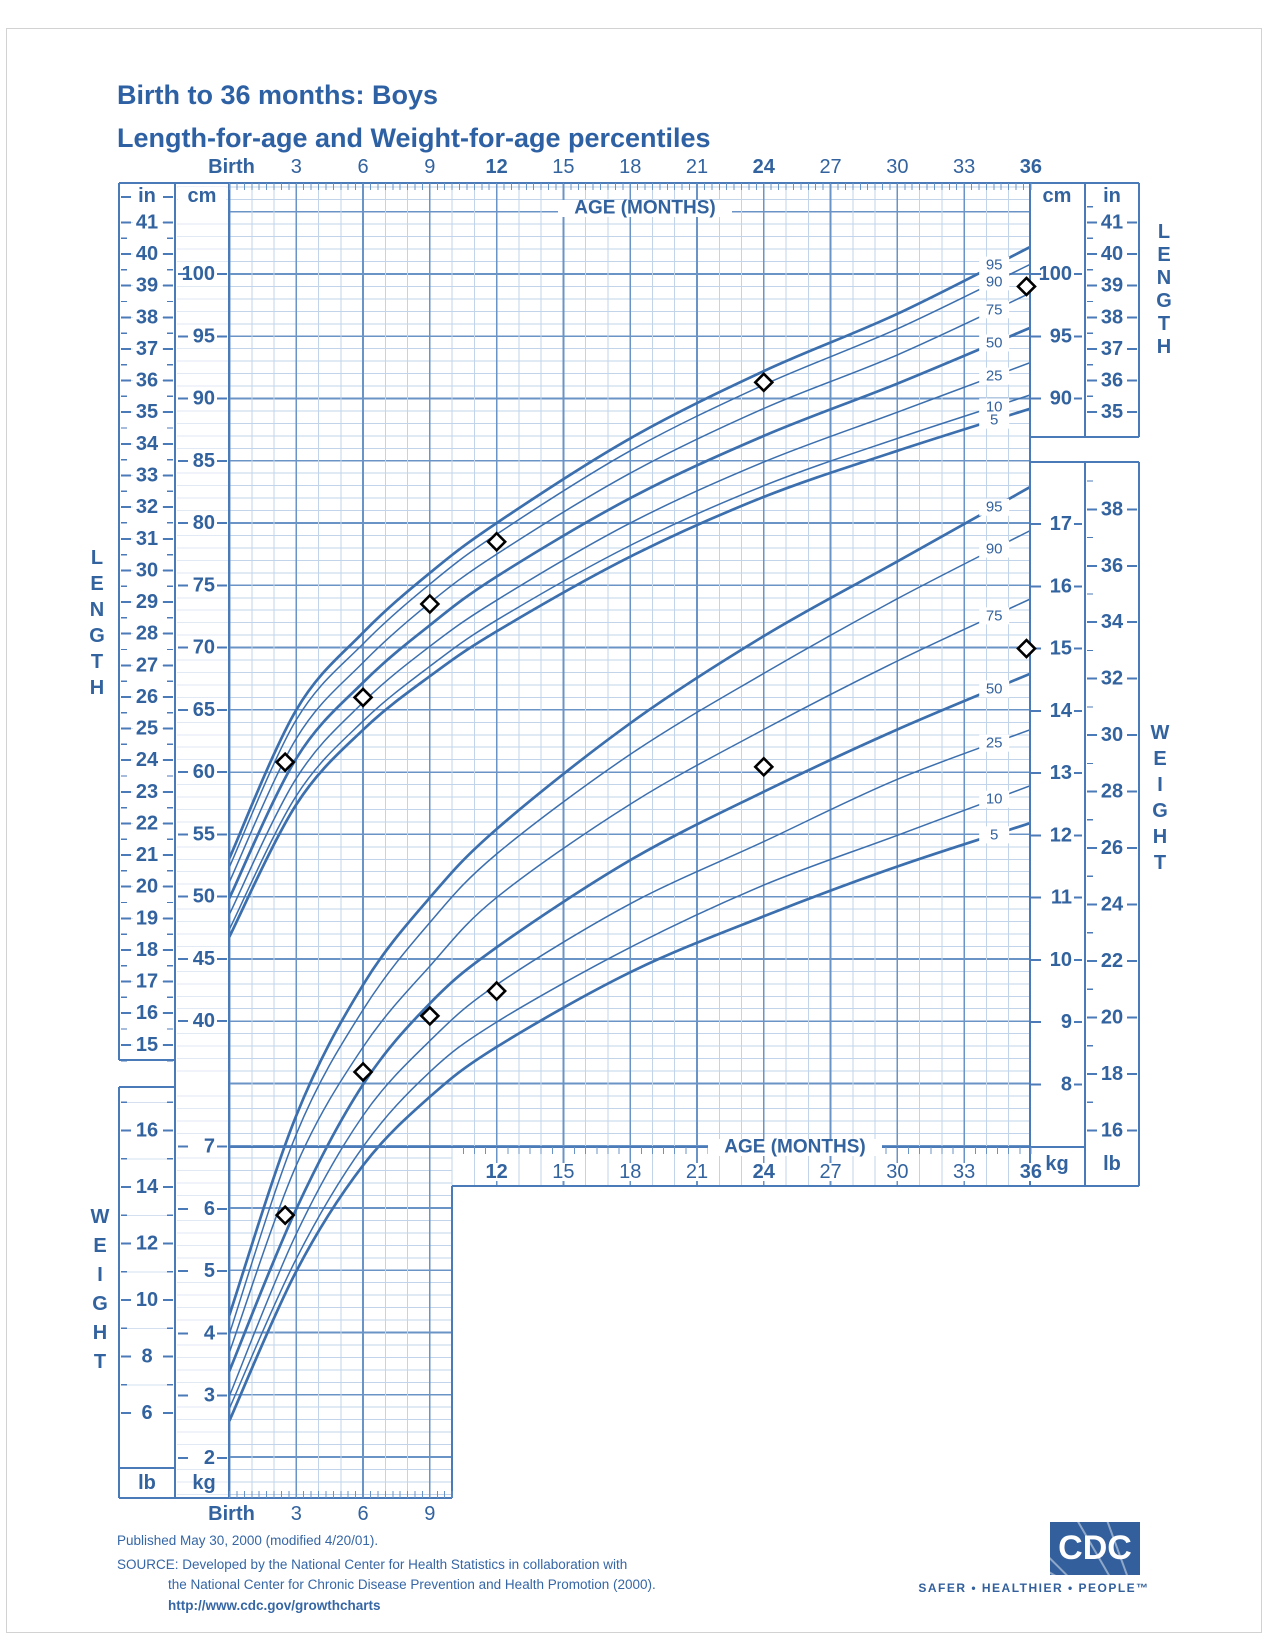  Describe the element at coordinates (147, 222) in the screenshot. I see `length-in-left-label: 41` at that location.